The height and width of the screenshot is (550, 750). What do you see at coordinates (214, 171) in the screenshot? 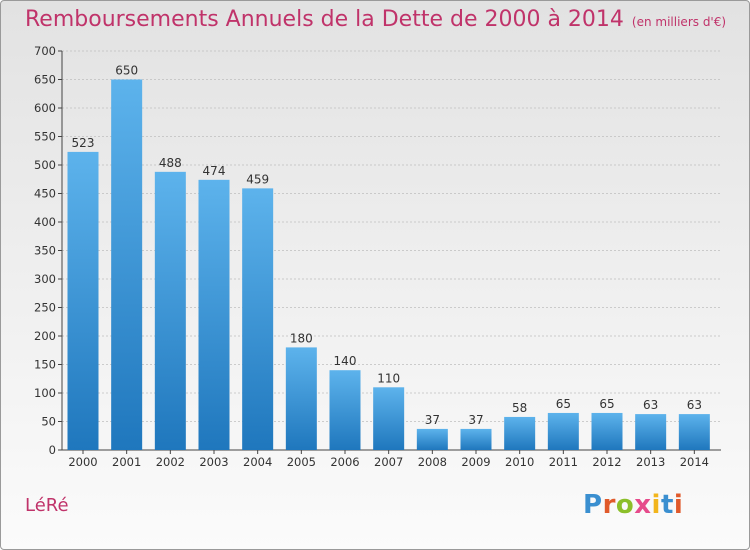
I see `bar-value-label: 474` at bounding box center [214, 171].